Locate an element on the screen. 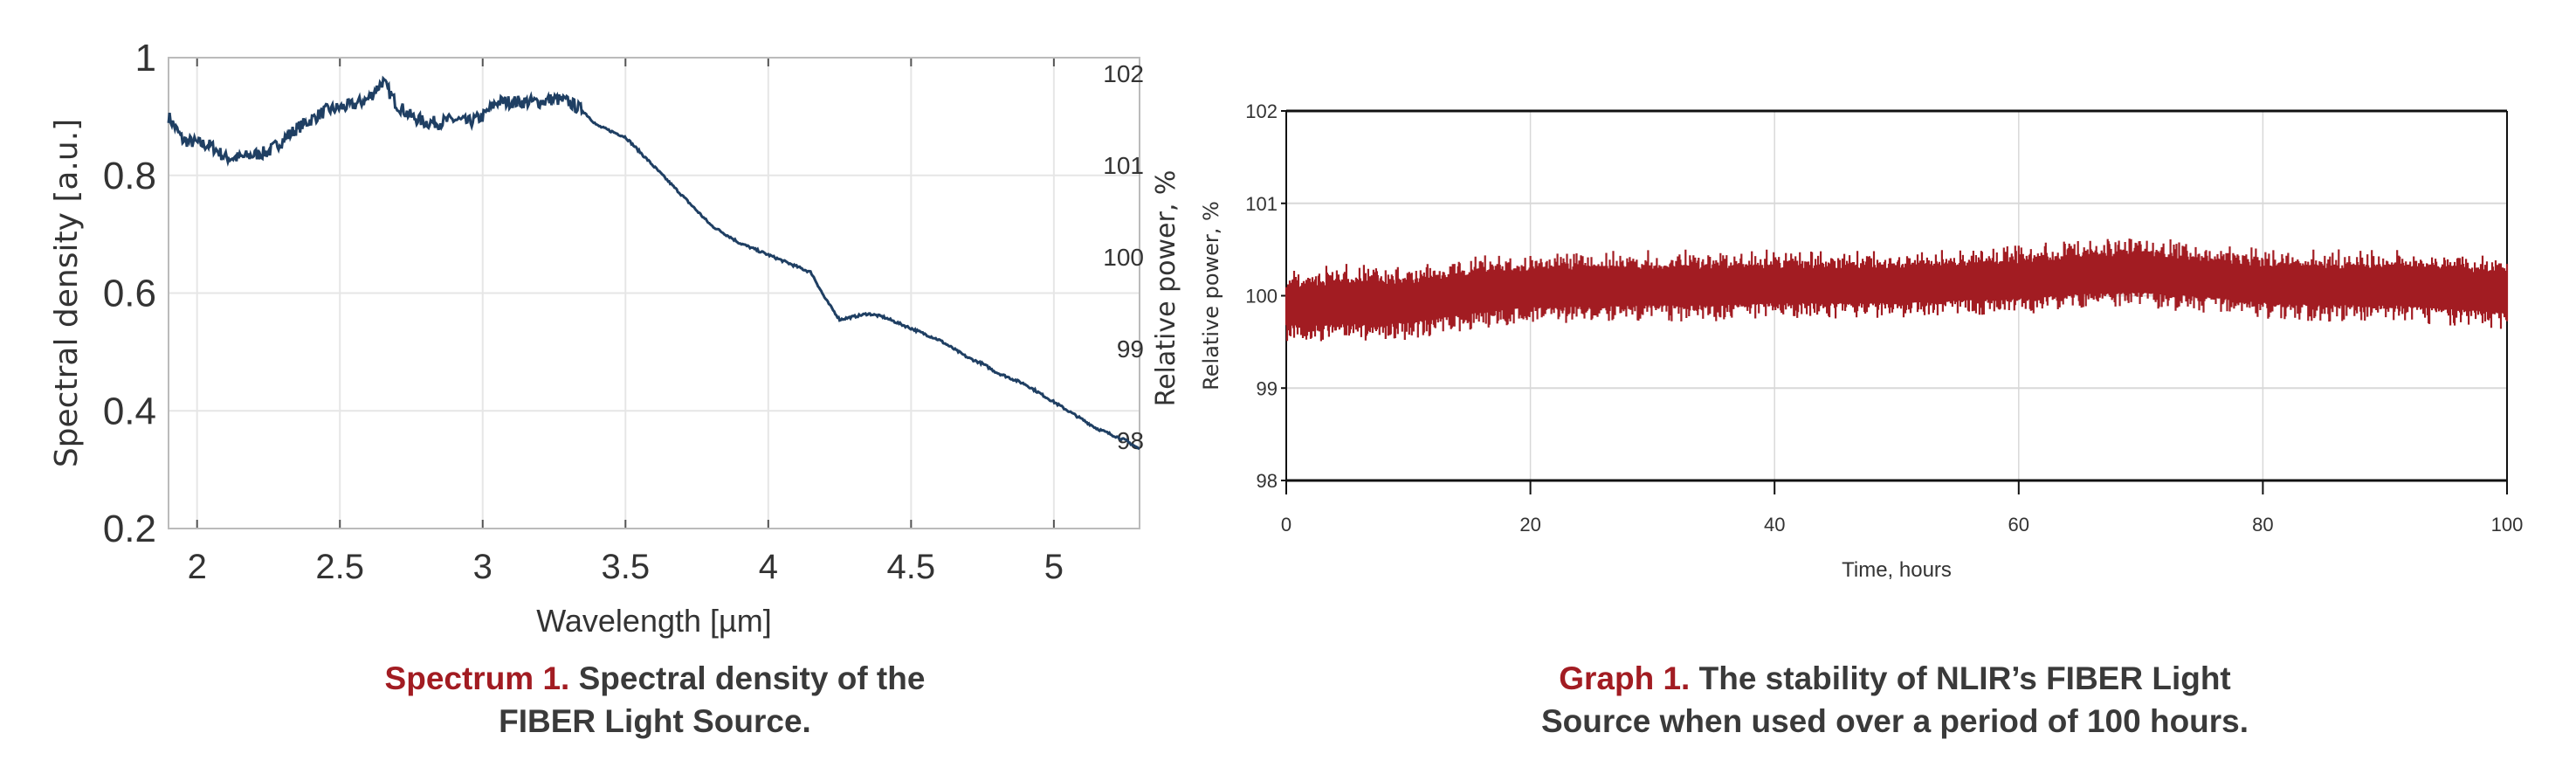 This screenshot has width=2576, height=781. x-tick-label: 2.5 is located at coordinates (339, 567).